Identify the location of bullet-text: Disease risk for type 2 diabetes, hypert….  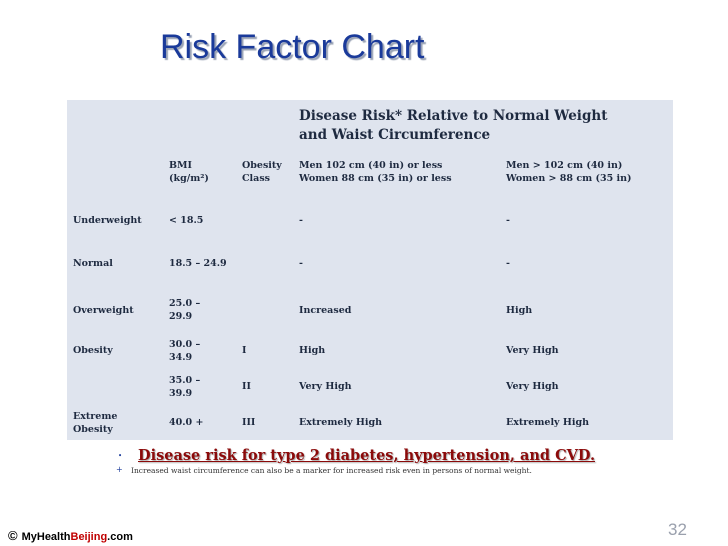
(367, 455).